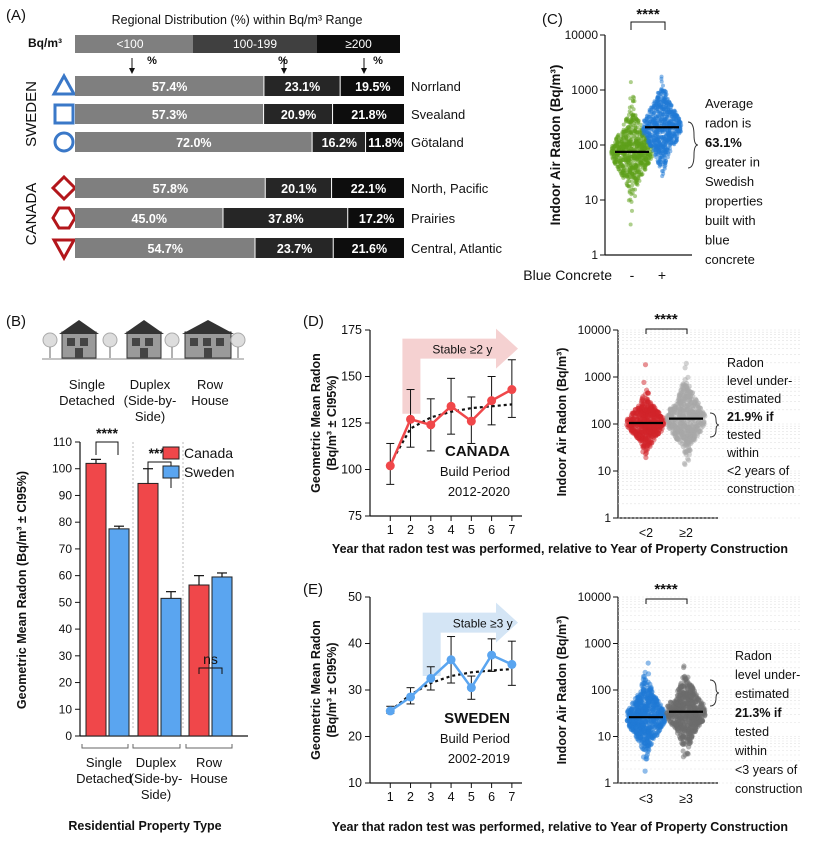 This screenshot has width=816, height=850. Describe the element at coordinates (298, 189) in the screenshot. I see `segment-label: 20.1%` at that location.